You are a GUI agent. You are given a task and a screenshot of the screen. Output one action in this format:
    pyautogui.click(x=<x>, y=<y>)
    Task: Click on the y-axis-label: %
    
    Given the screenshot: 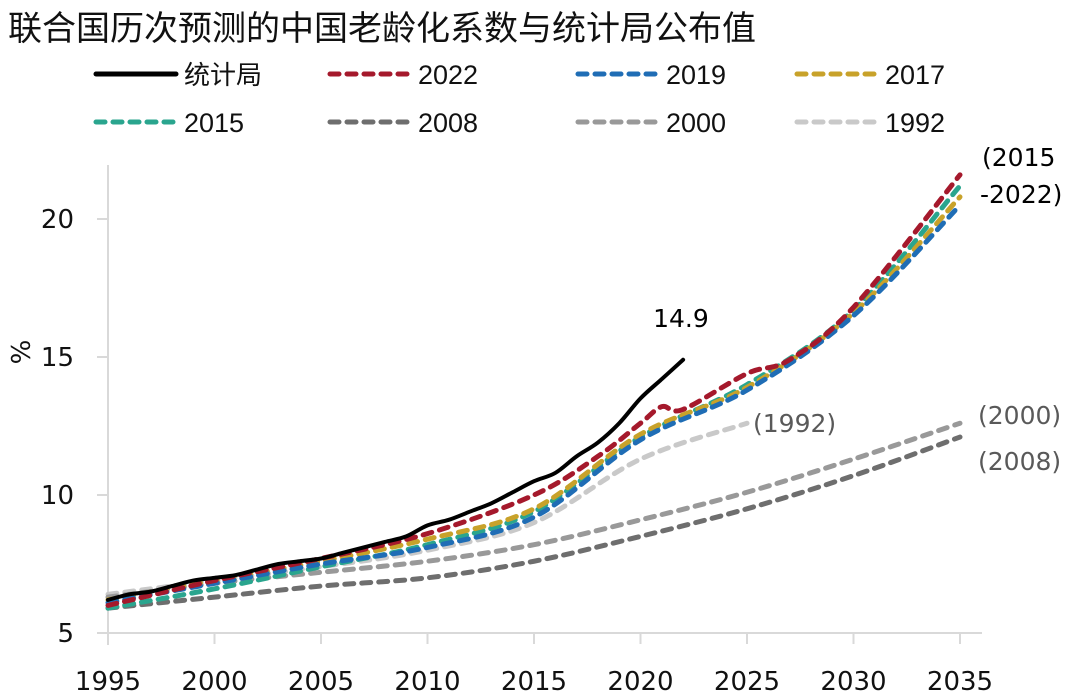 What is the action you would take?
    pyautogui.click(x=22, y=352)
    